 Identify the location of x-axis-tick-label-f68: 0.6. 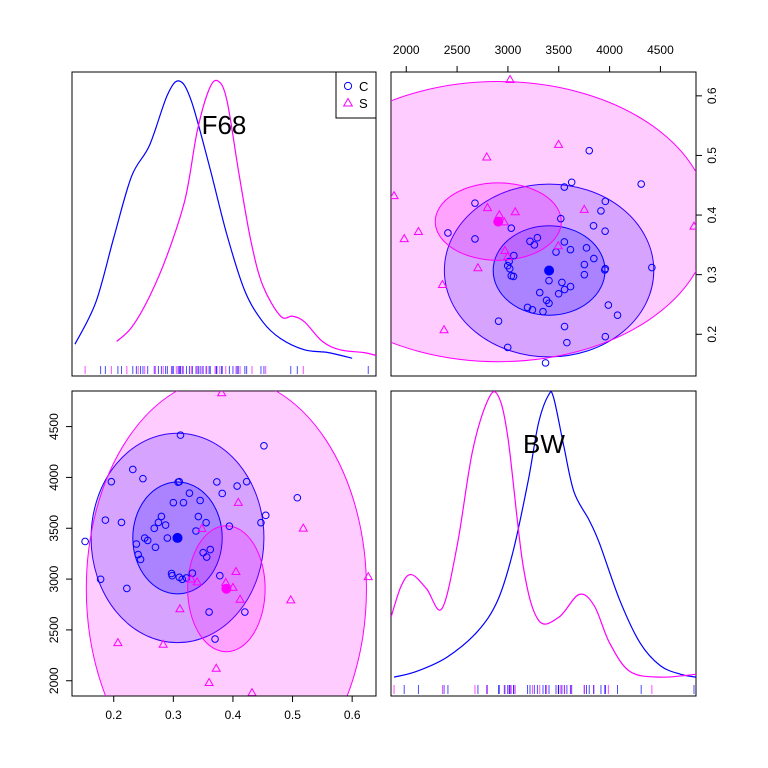
(352, 715).